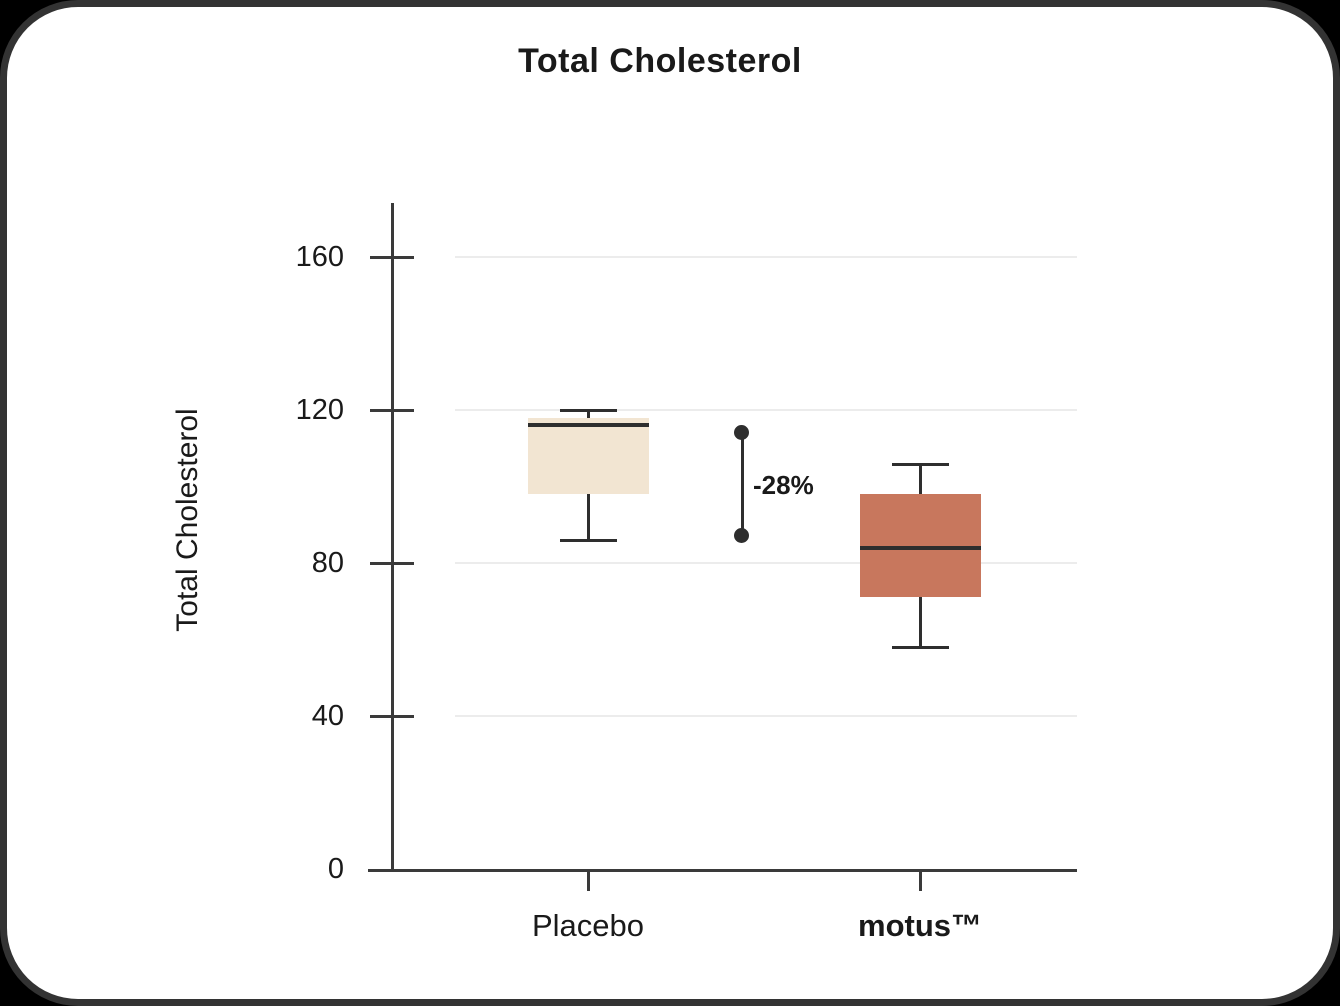 This screenshot has width=1340, height=1006. I want to click on y-axis-tick-label: 160, so click(319, 257).